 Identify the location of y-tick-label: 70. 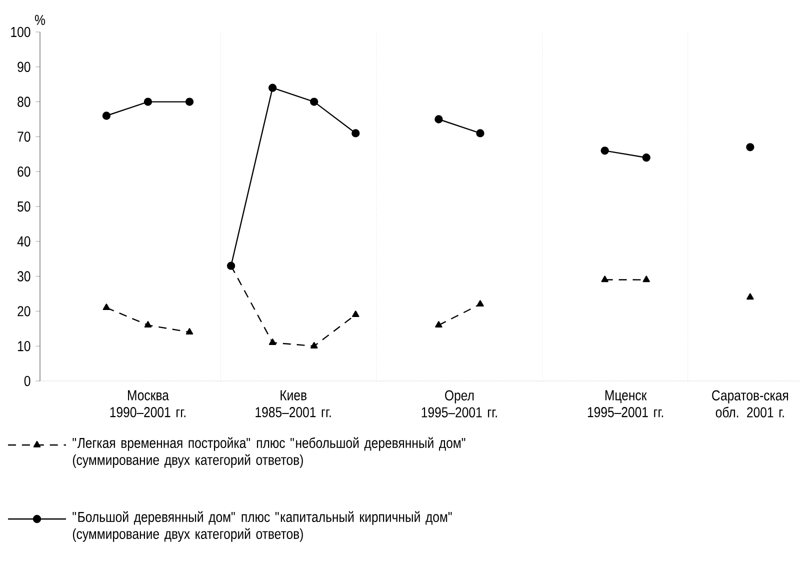
(24, 137).